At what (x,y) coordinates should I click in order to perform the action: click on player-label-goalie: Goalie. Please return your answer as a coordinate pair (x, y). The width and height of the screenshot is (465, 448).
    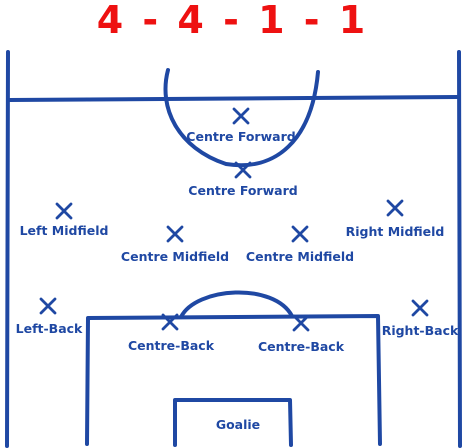
    Looking at the image, I should click on (238, 424).